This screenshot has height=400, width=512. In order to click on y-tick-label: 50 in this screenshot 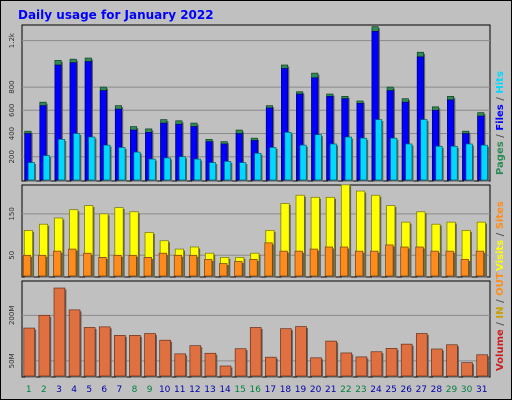, I will do `click(12, 255)`.